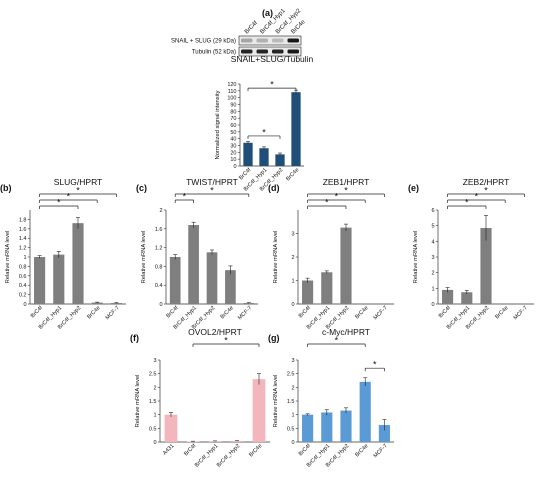 The image size is (550, 481). What do you see at coordinates (23, 220) in the screenshot?
I see `y-tick-label: 1.8` at bounding box center [23, 220].